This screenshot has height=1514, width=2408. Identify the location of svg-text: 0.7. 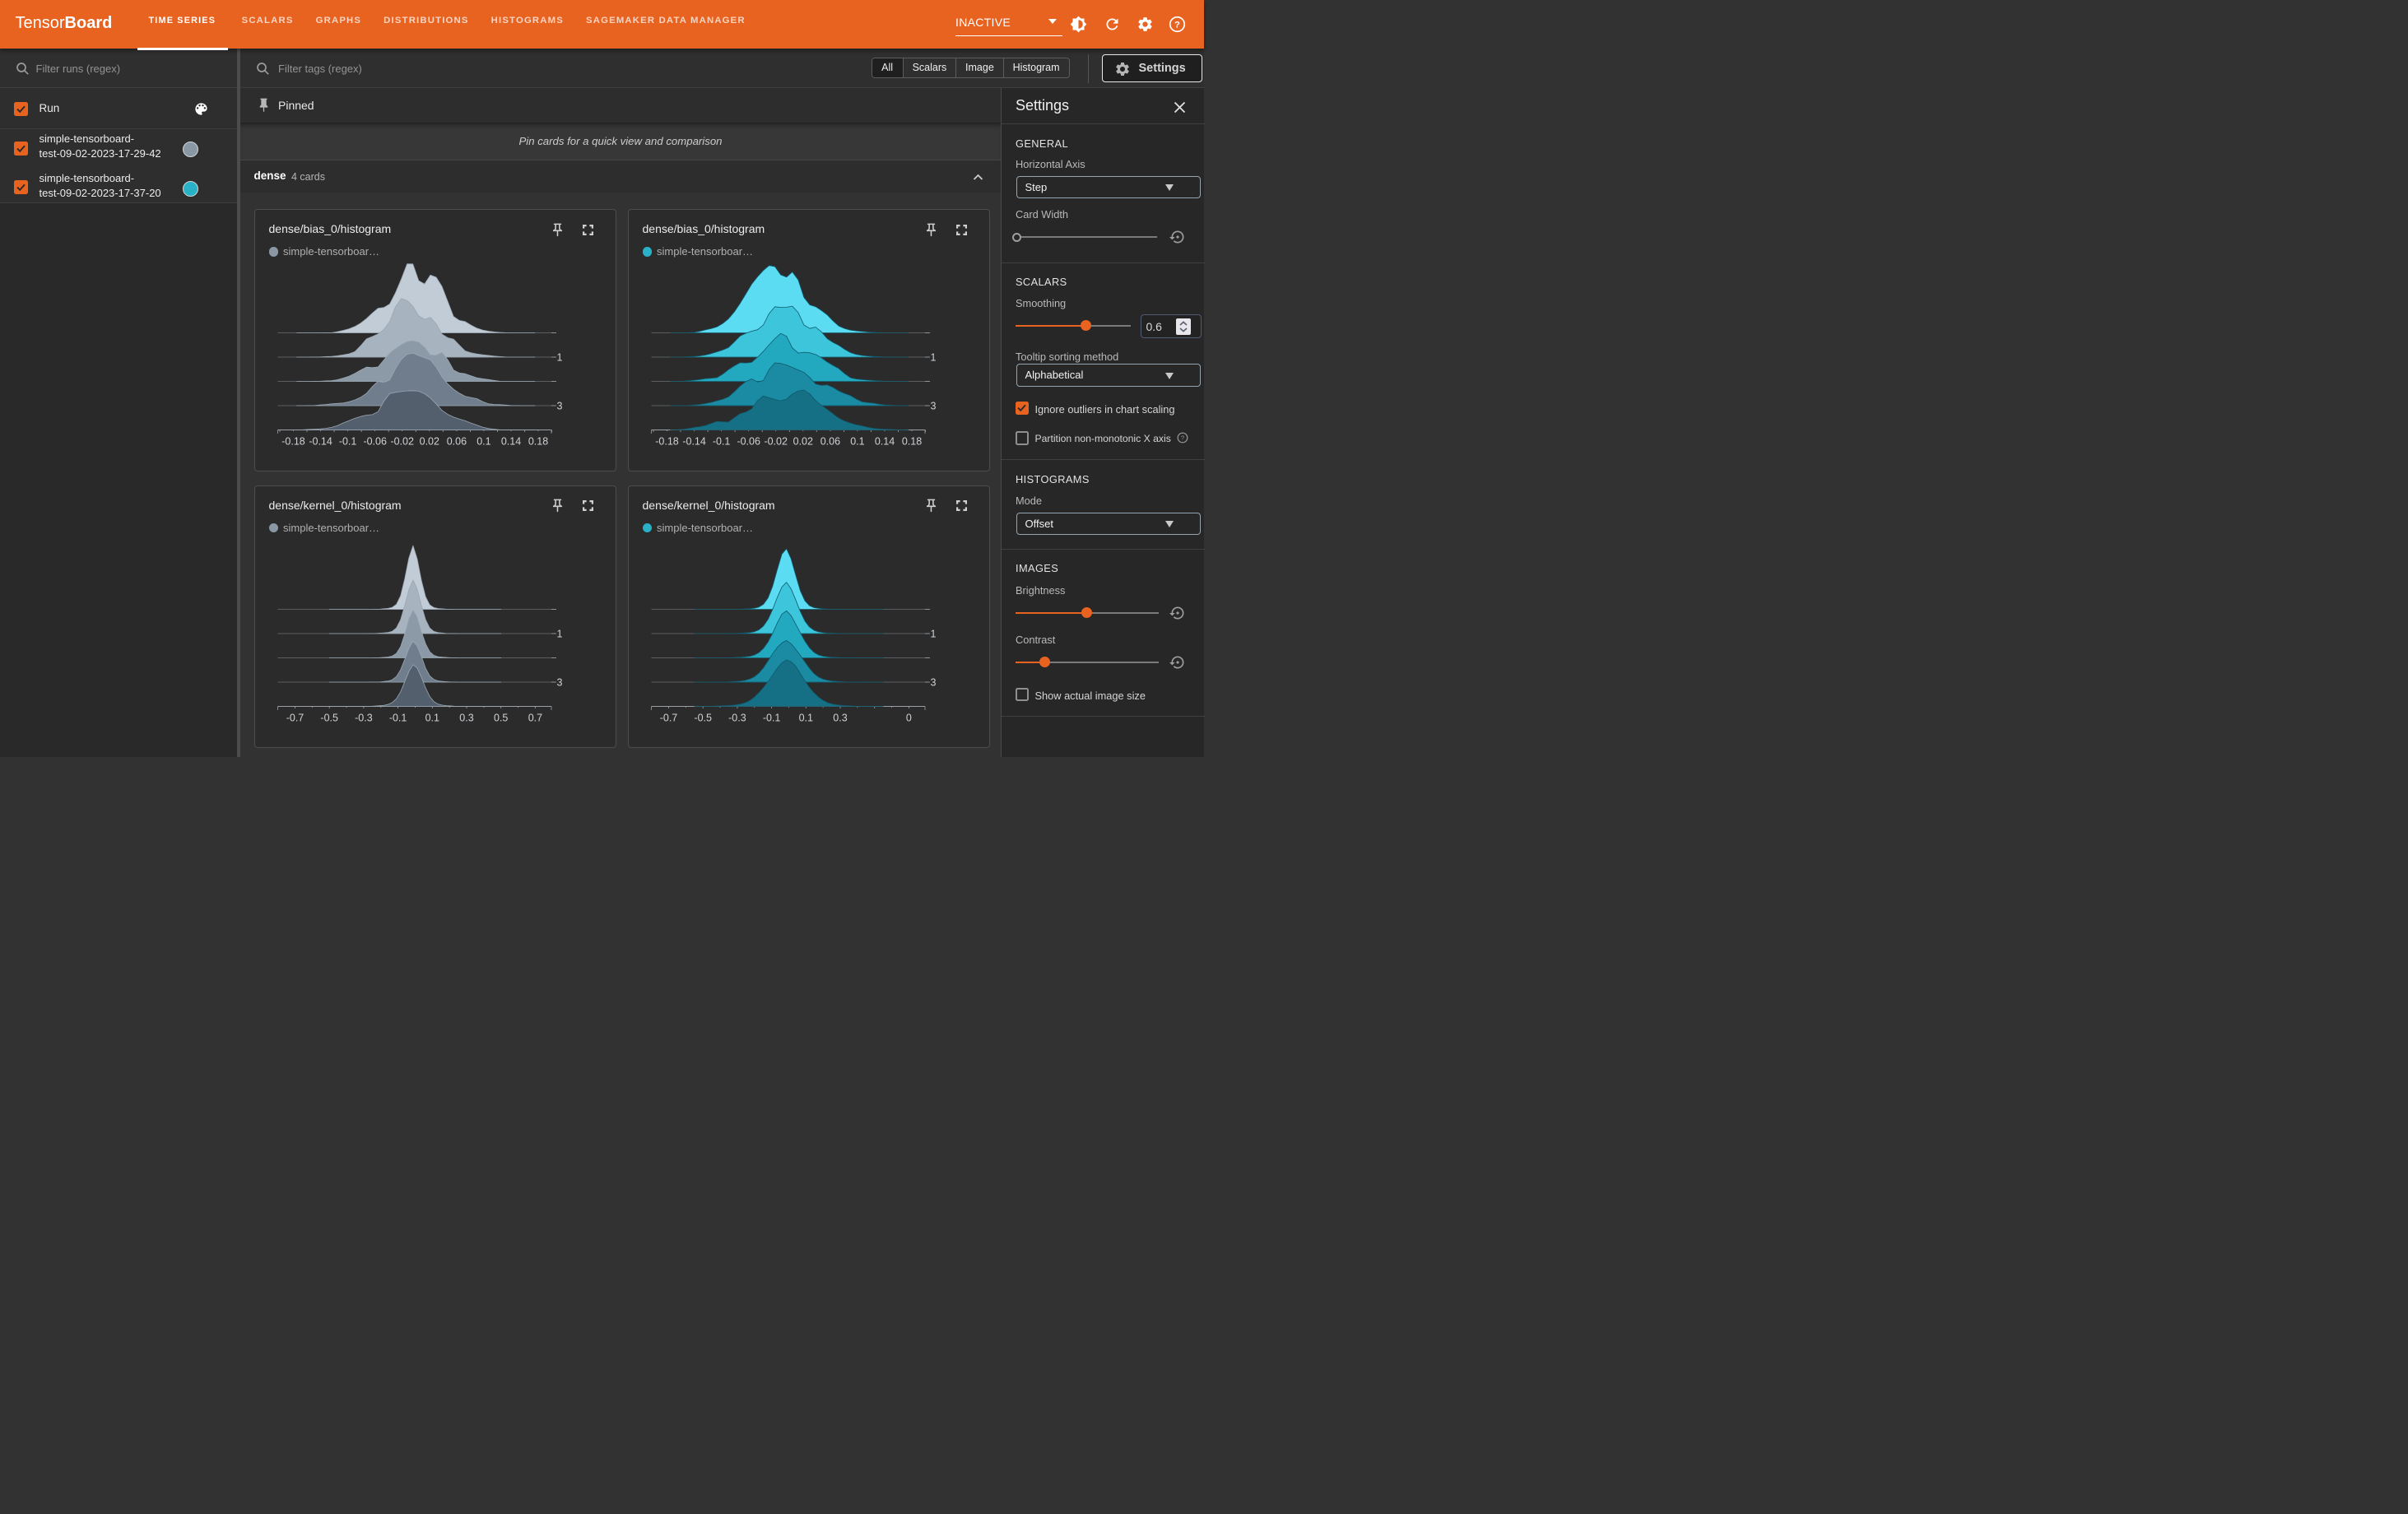
(535, 717).